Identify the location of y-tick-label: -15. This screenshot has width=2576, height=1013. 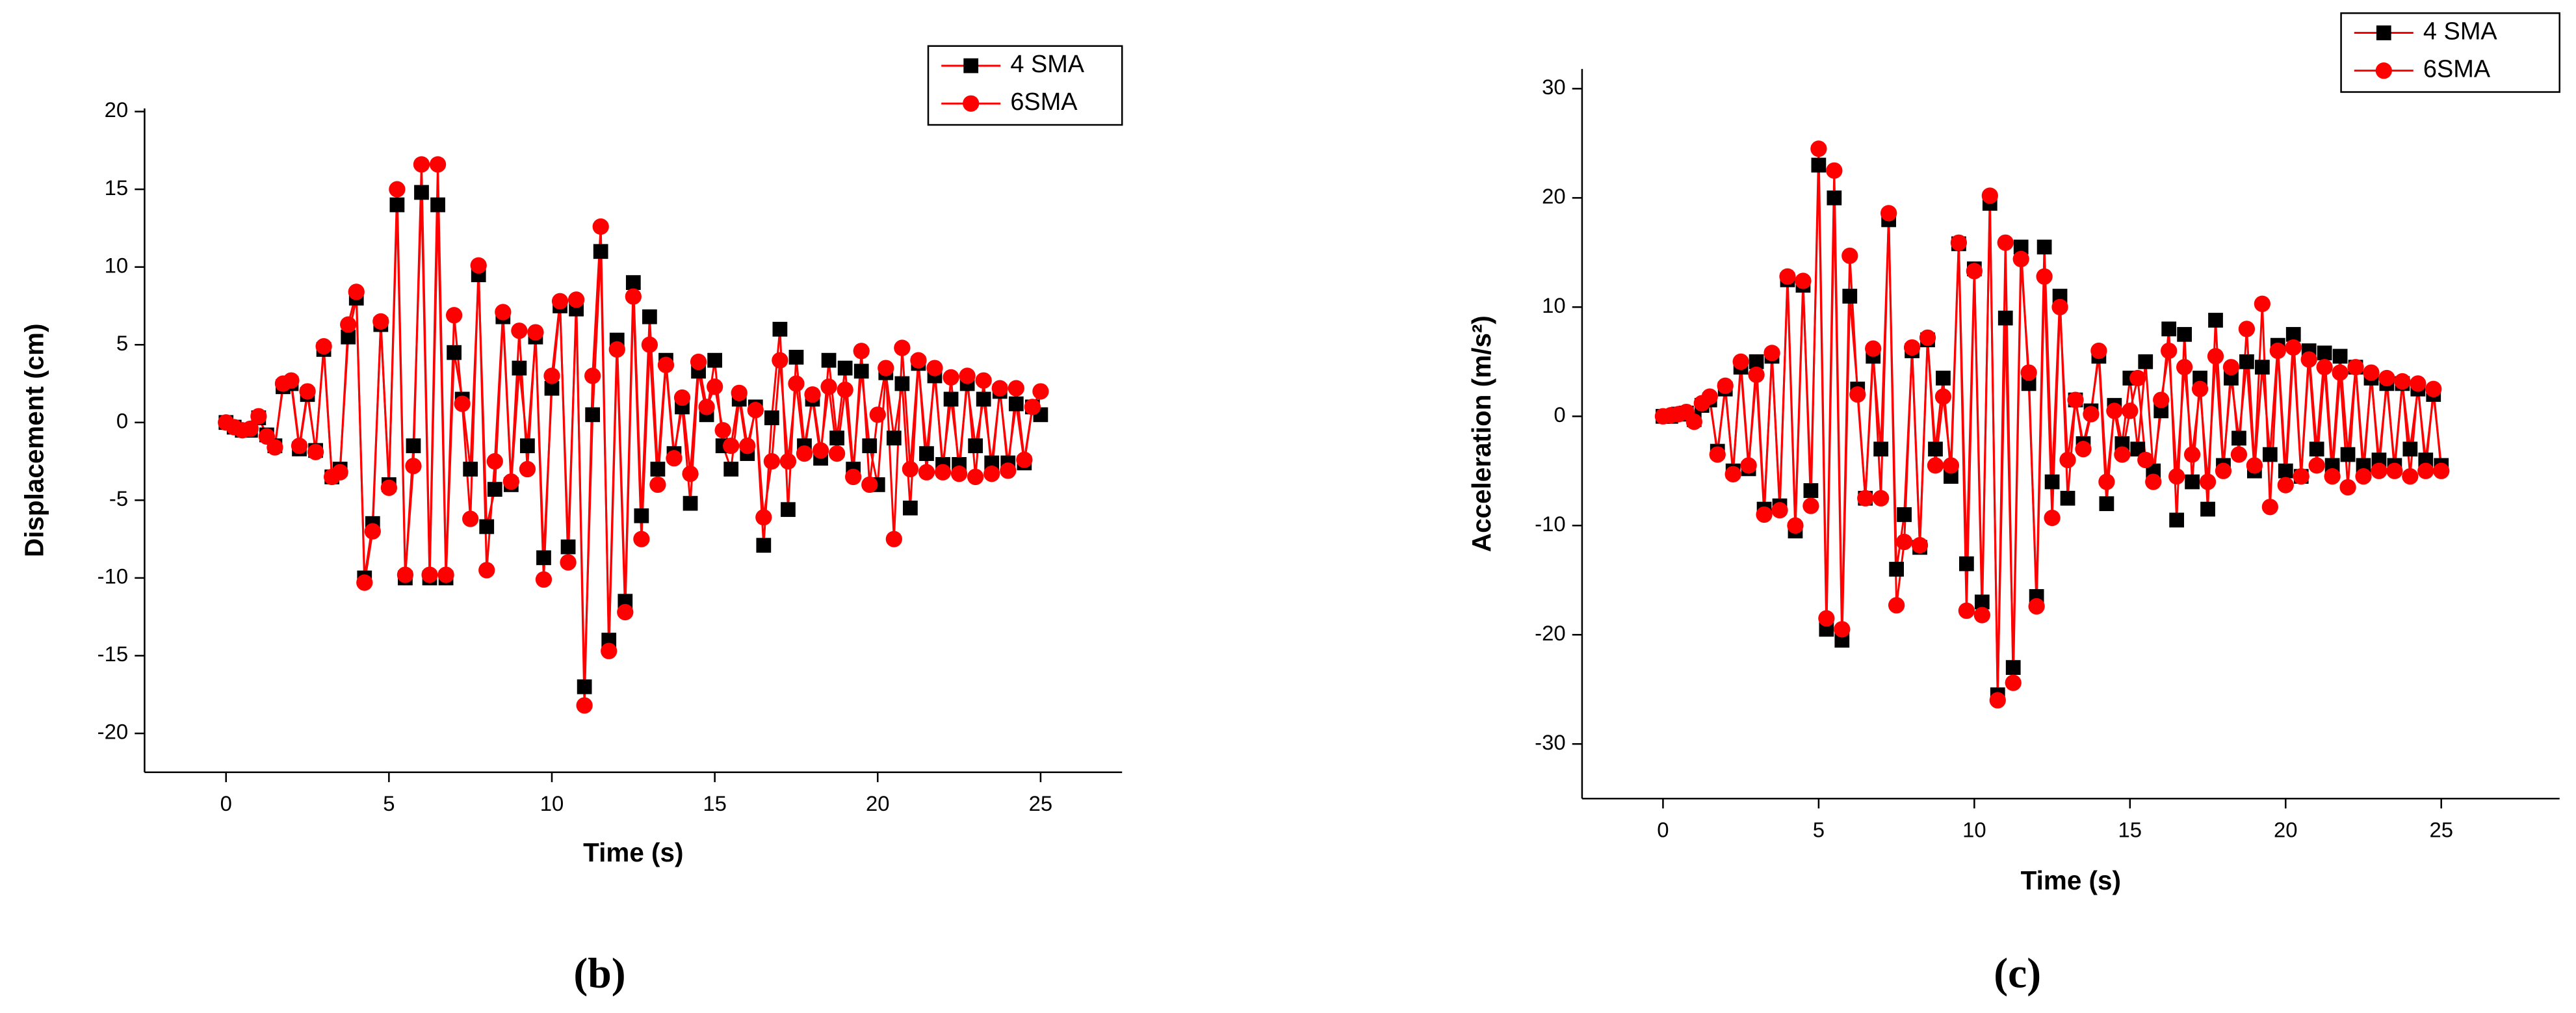
(113, 654).